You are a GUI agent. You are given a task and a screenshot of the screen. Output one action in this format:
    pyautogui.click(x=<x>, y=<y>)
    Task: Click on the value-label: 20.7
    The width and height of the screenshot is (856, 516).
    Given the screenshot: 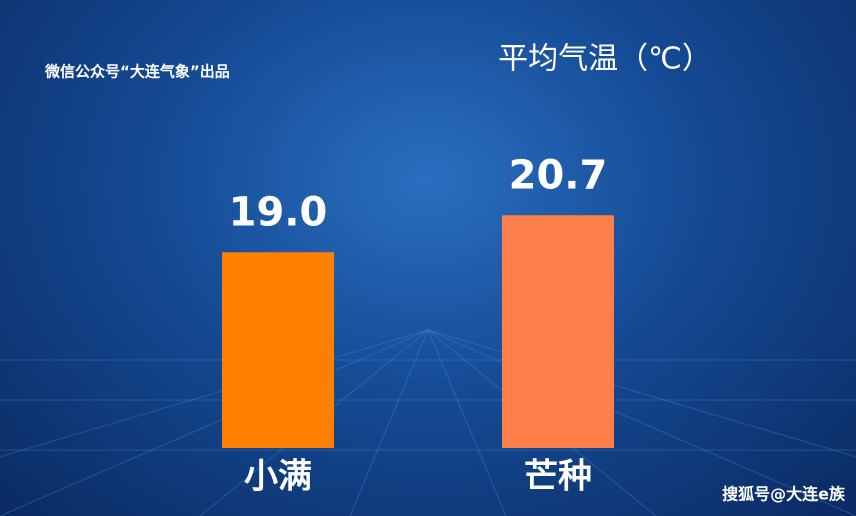 What is the action you would take?
    pyautogui.click(x=558, y=175)
    